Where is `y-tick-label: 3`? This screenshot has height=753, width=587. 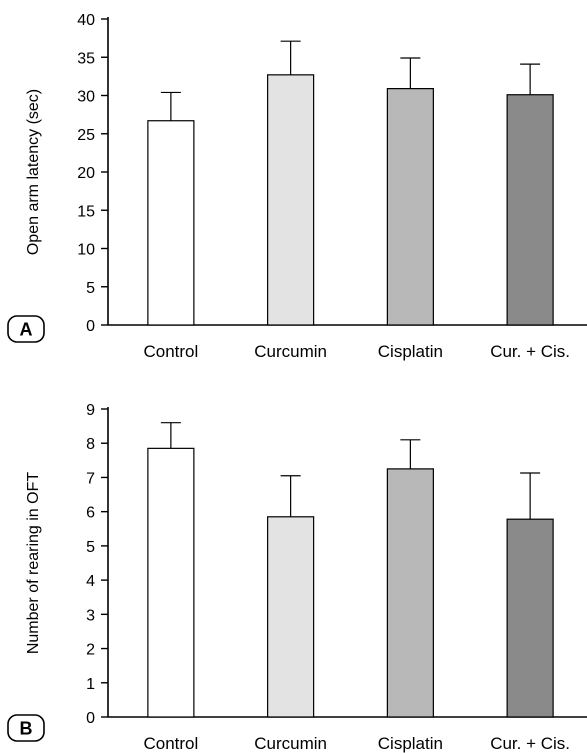
y-tick-label: 3 is located at coordinates (90, 615).